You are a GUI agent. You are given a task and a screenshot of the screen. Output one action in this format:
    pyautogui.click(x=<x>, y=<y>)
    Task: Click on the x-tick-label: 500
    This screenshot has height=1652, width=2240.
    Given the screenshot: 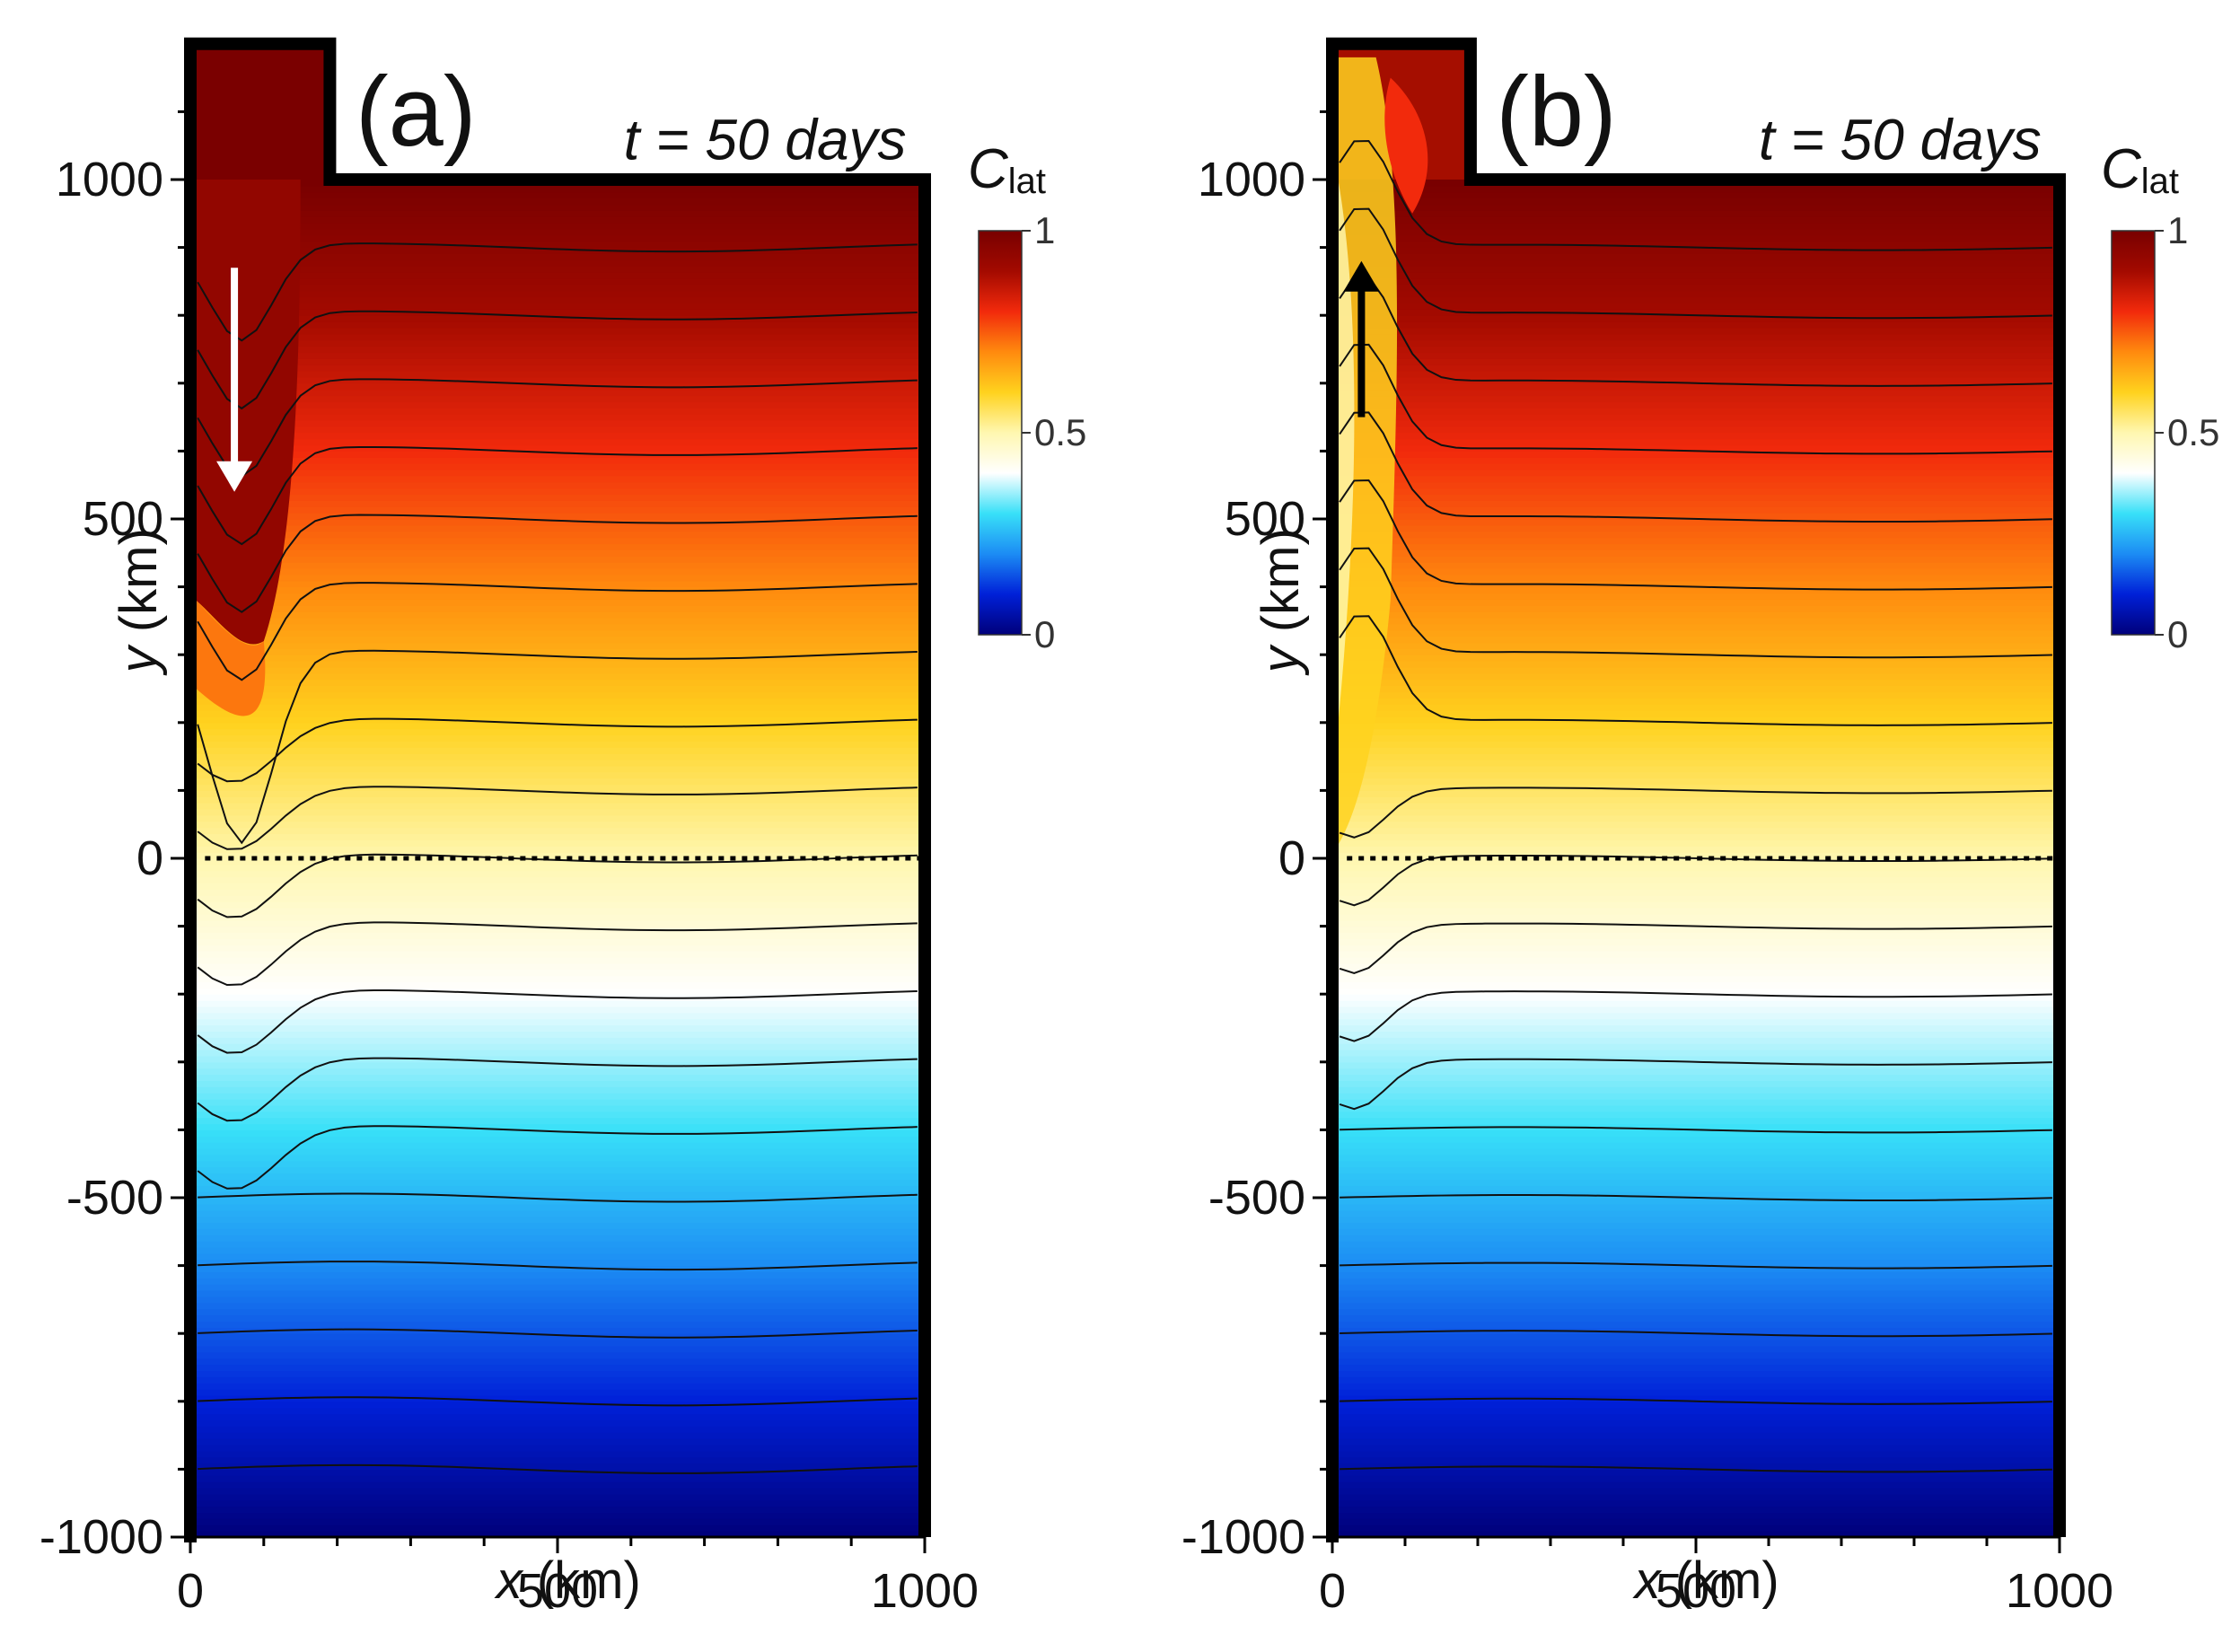 What is the action you would take?
    pyautogui.click(x=557, y=1591)
    